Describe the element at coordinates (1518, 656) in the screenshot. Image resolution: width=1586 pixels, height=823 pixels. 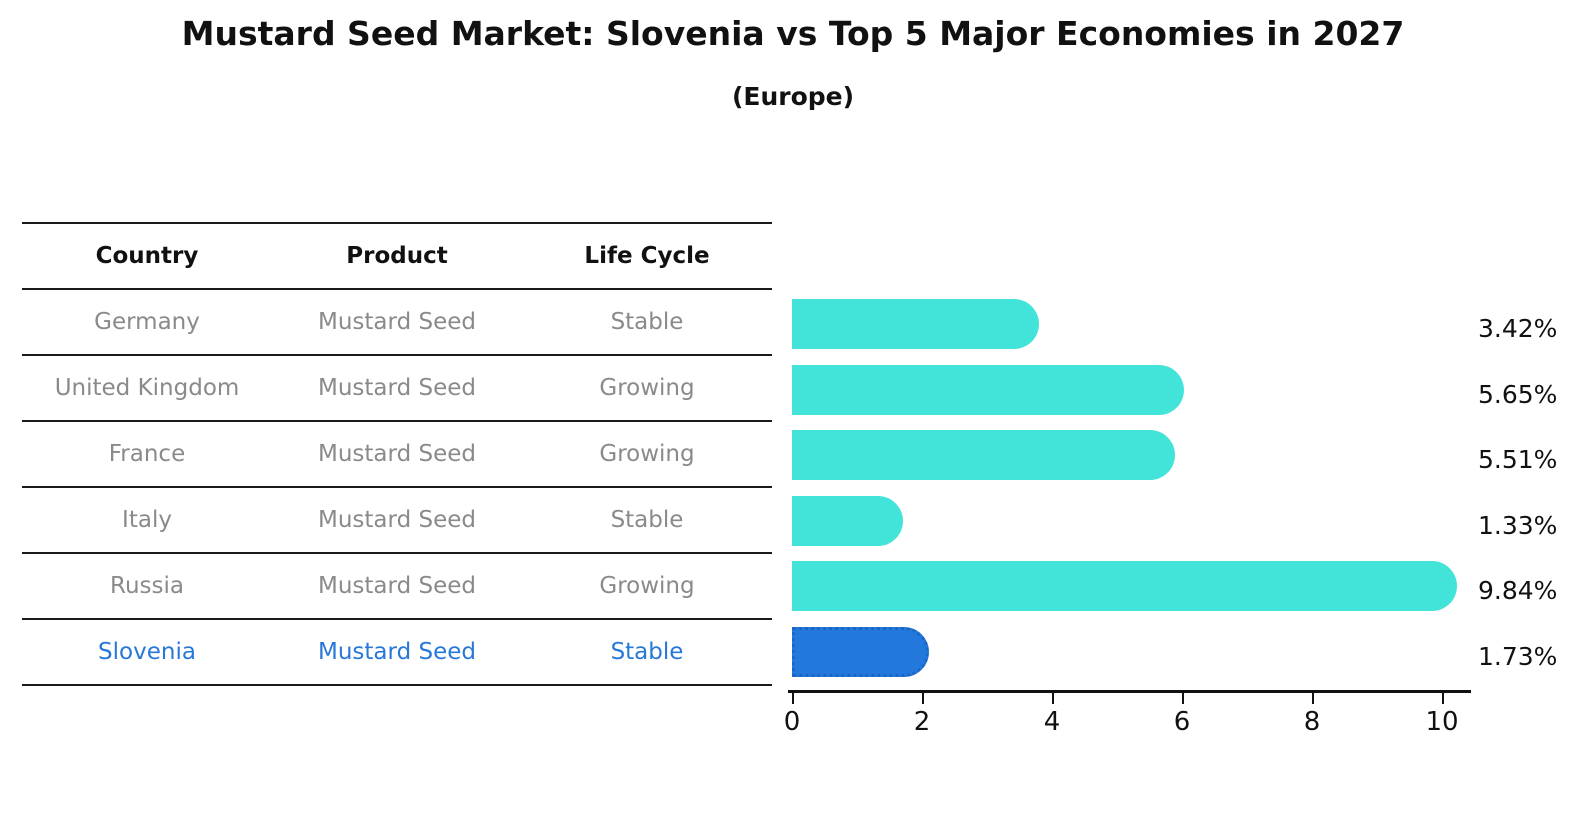
I see `value-label-slovenia: 1.73%` at that location.